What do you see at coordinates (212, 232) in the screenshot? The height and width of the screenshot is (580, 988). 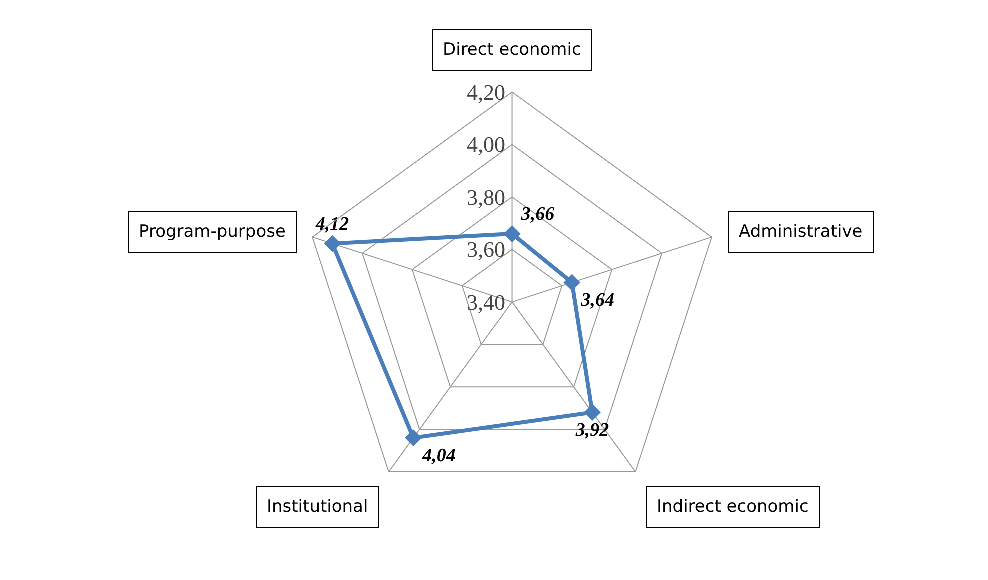 I see `spoke-label: Program-purpose` at bounding box center [212, 232].